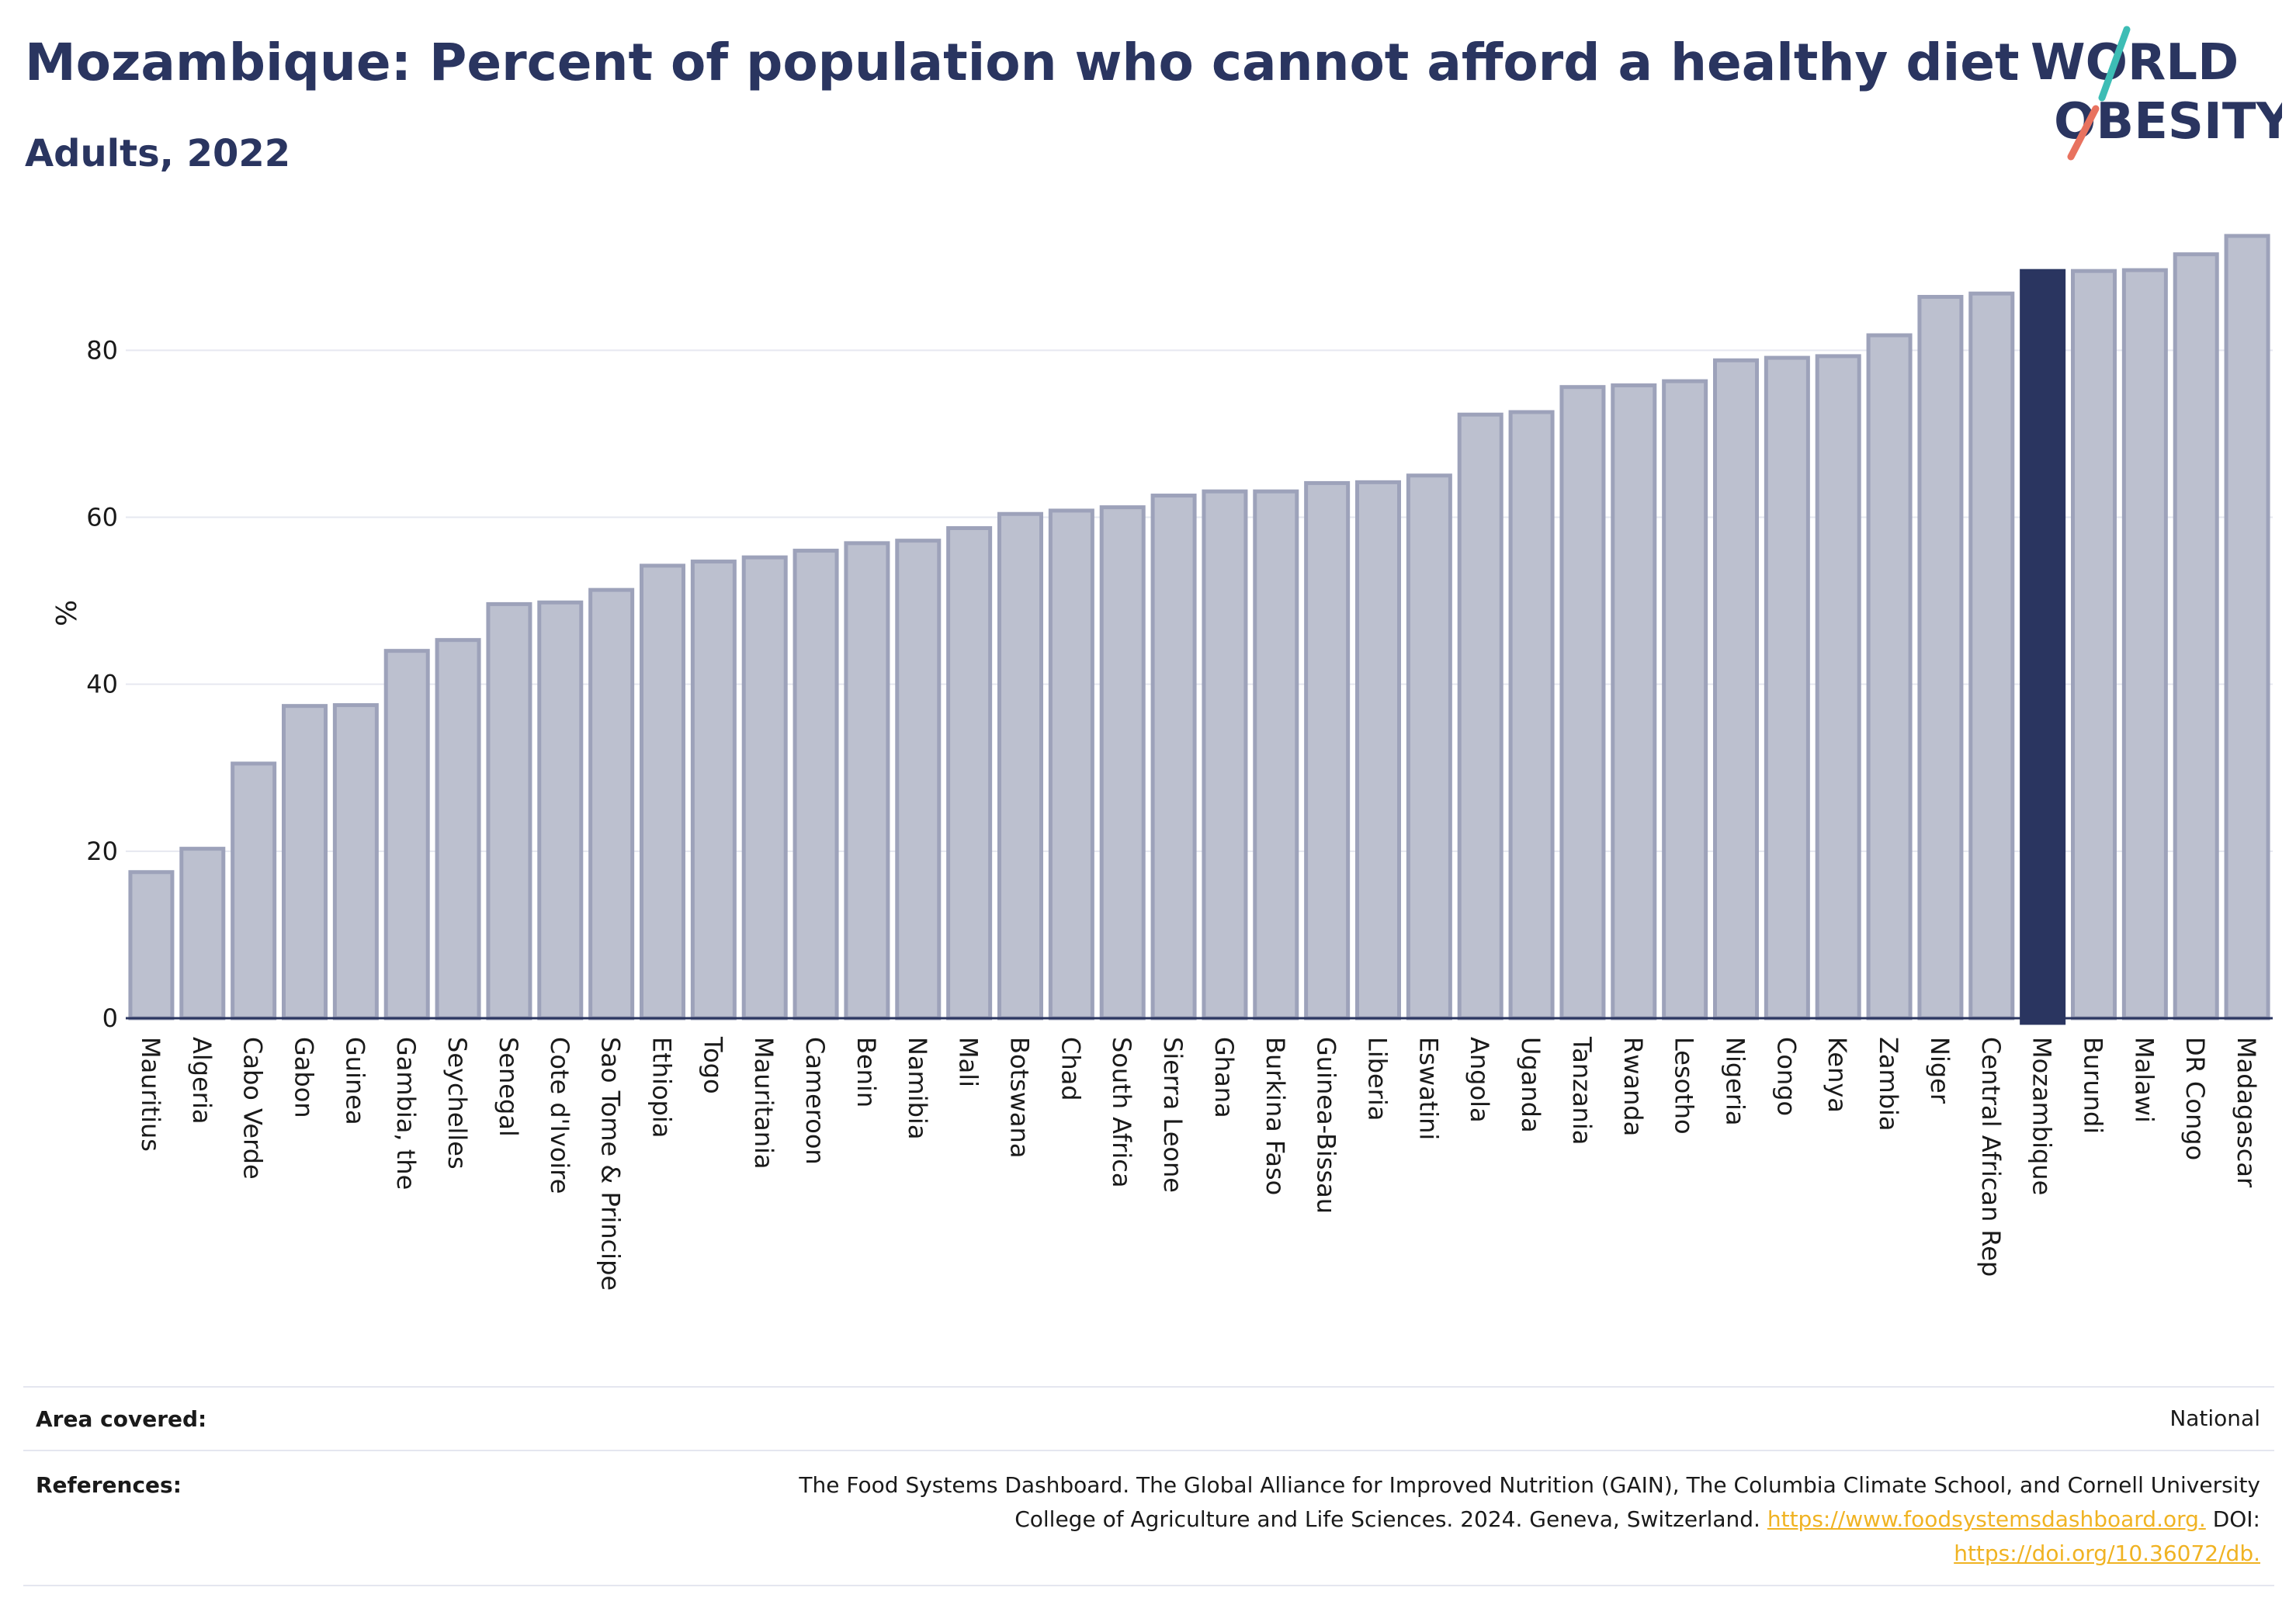 The width and height of the screenshot is (2296, 1622). What do you see at coordinates (1634, 702) in the screenshot?
I see `bar-rwanda` at bounding box center [1634, 702].